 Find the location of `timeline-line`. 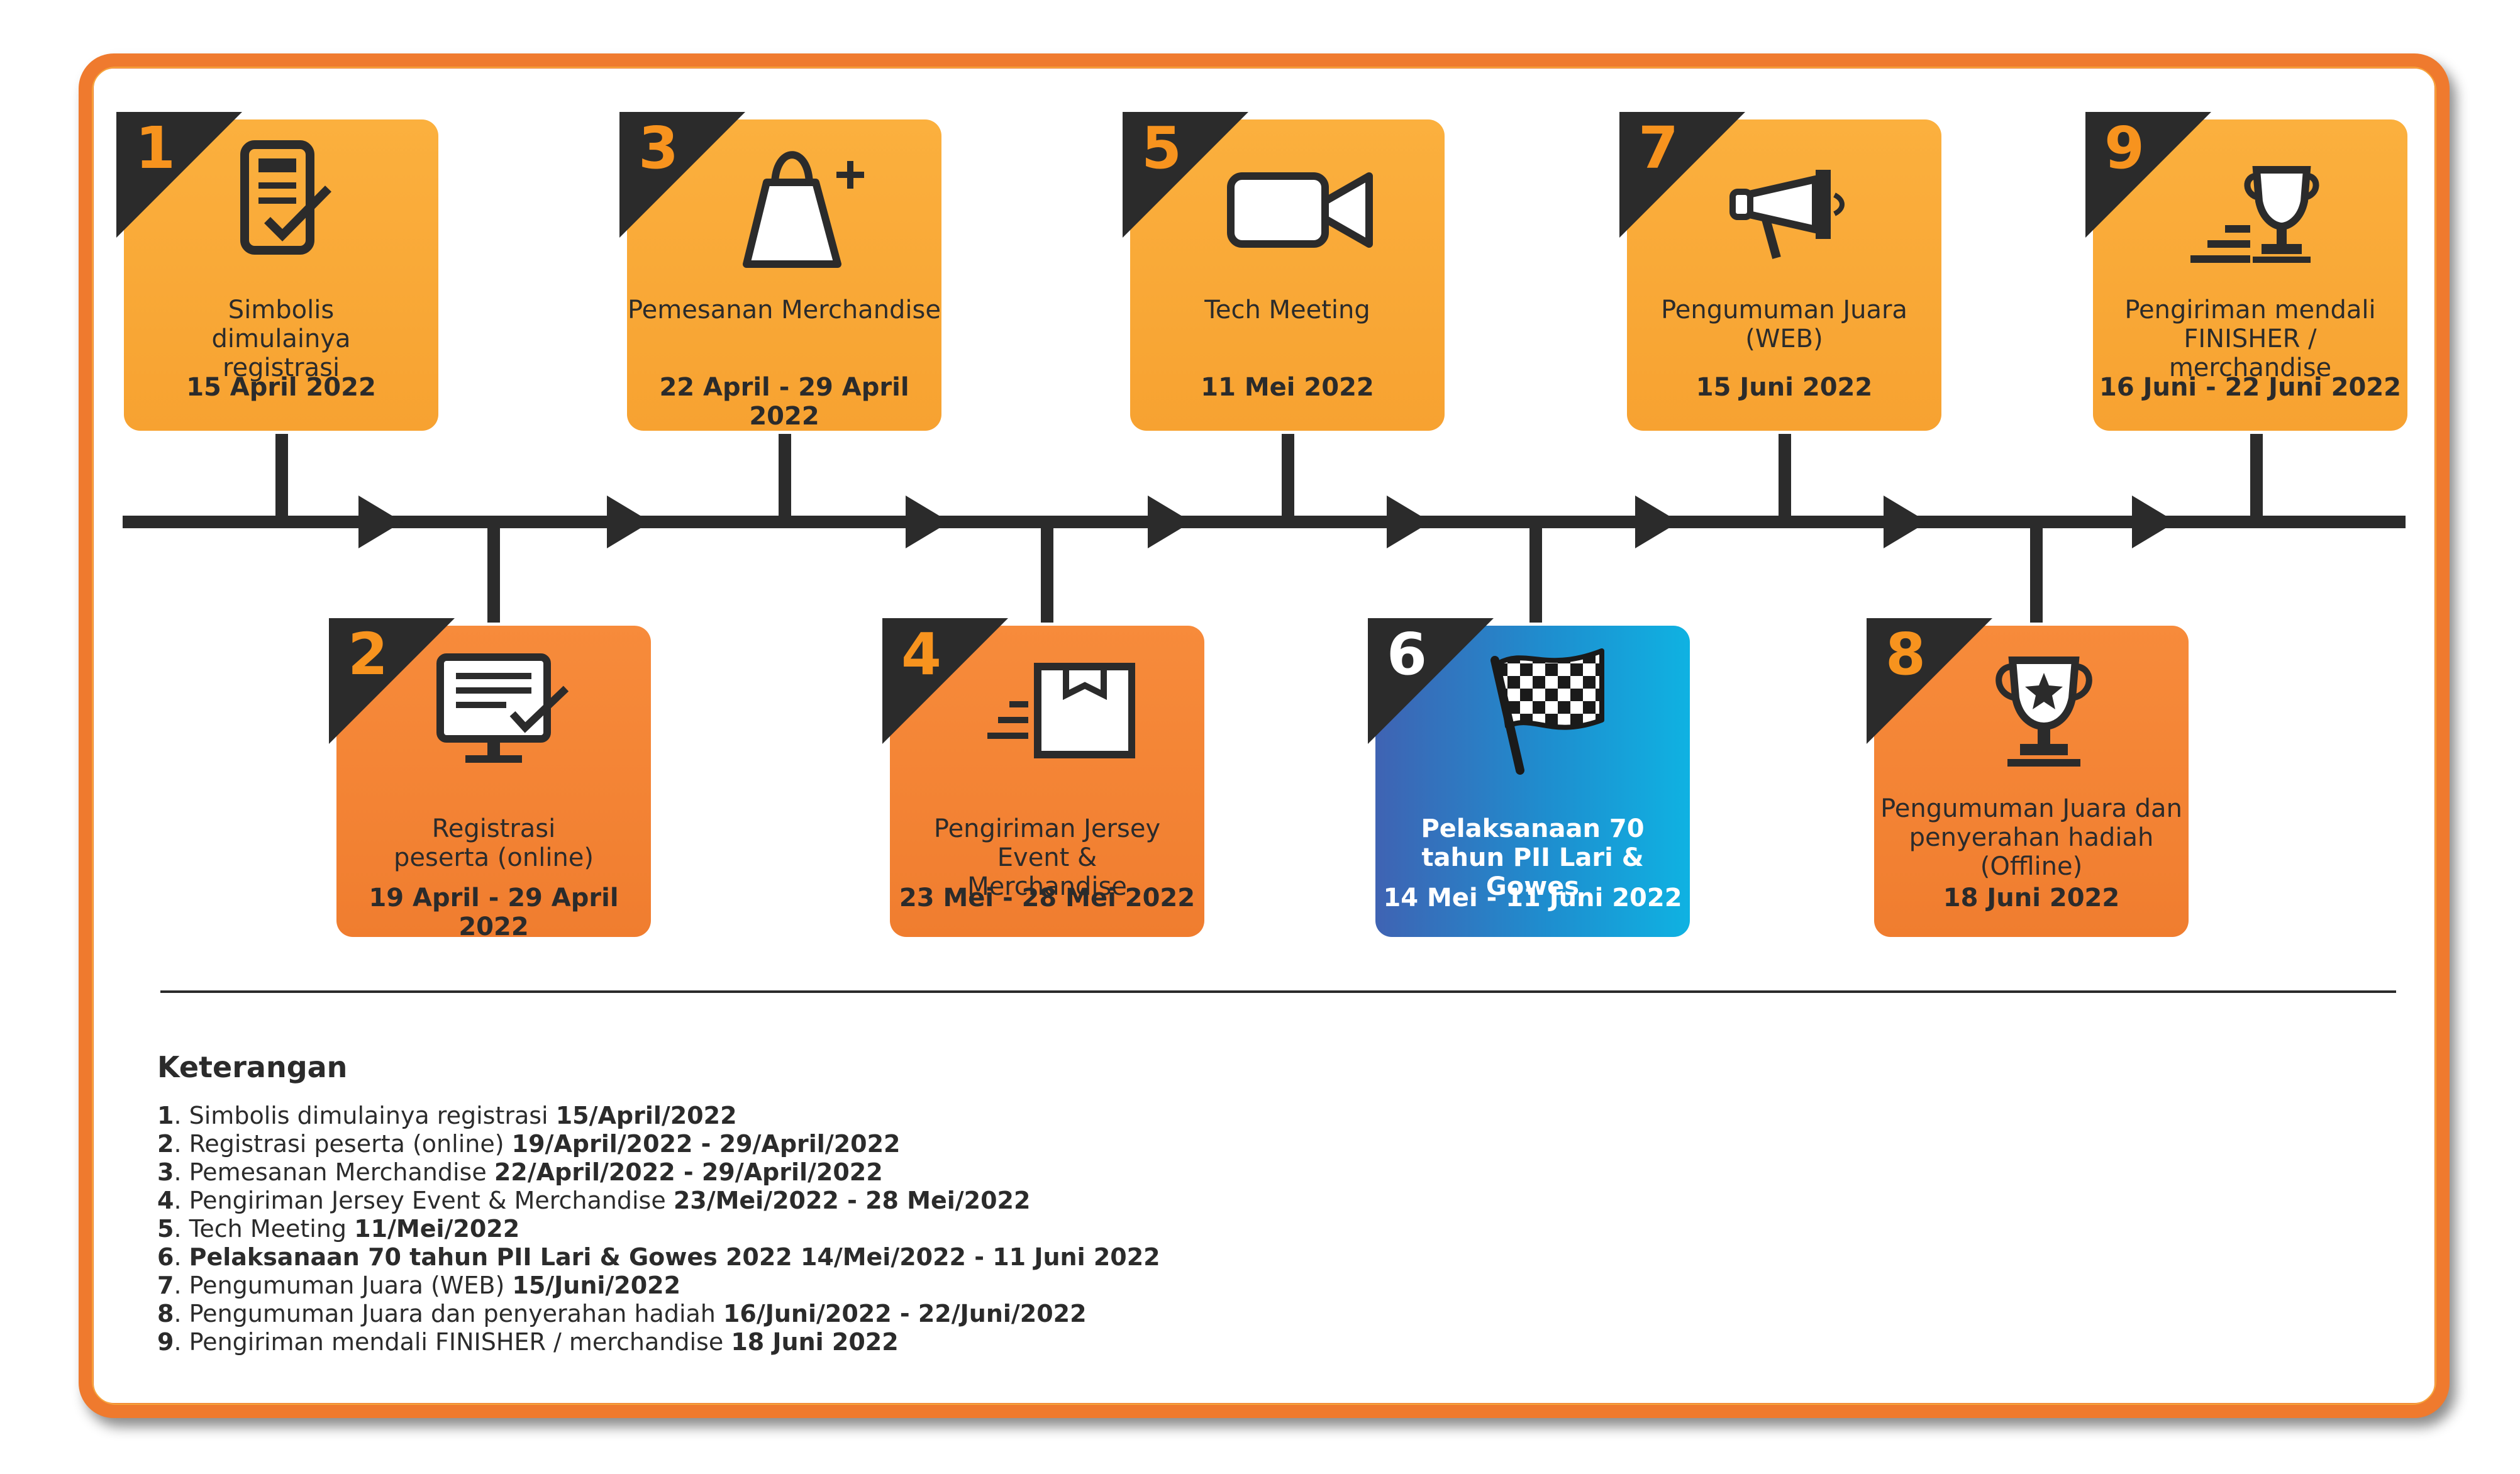

timeline-line is located at coordinates (1264, 522).